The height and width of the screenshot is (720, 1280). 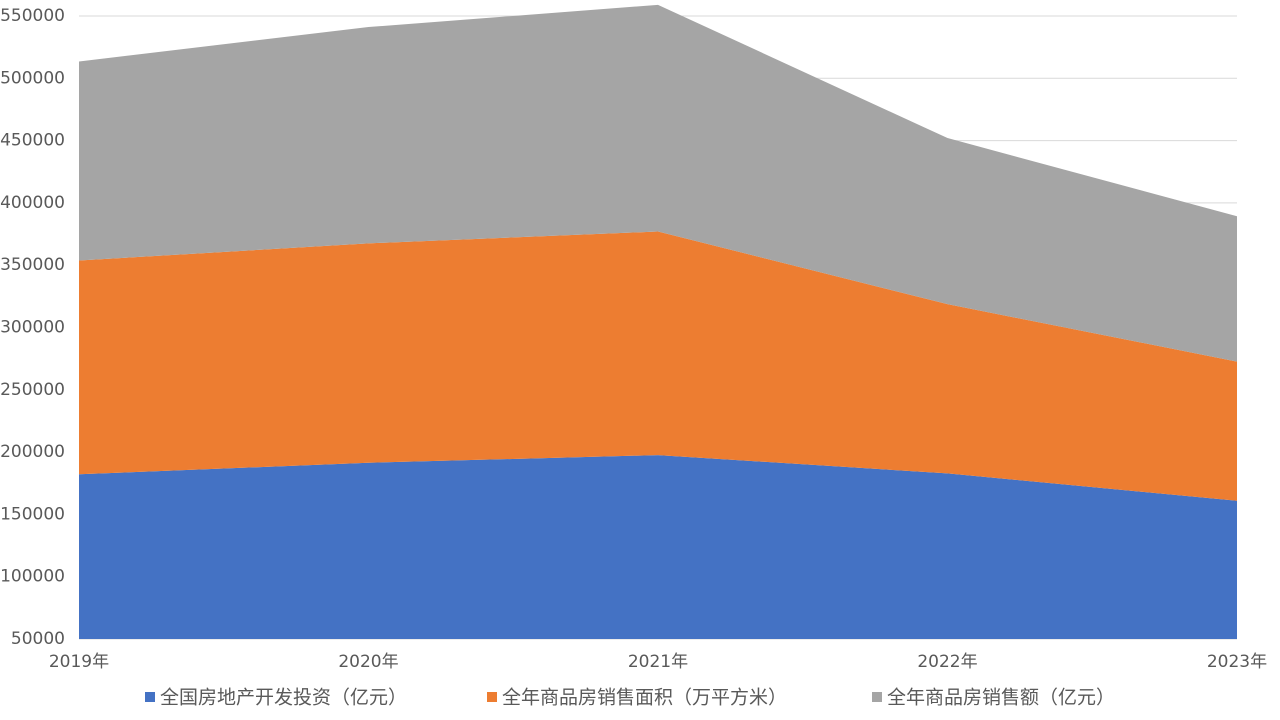 What do you see at coordinates (32, 16) in the screenshot?
I see `y-tick-label: 550000` at bounding box center [32, 16].